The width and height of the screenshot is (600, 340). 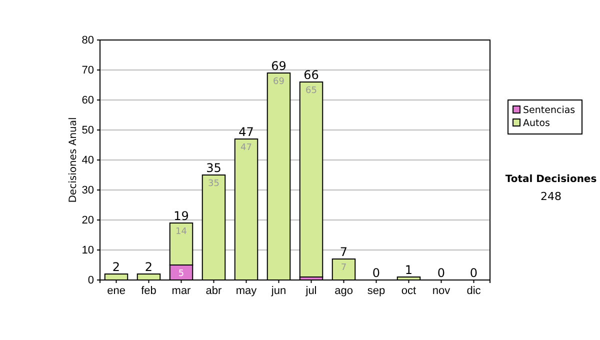 What do you see at coordinates (551, 196) in the screenshot?
I see `text: 248` at bounding box center [551, 196].